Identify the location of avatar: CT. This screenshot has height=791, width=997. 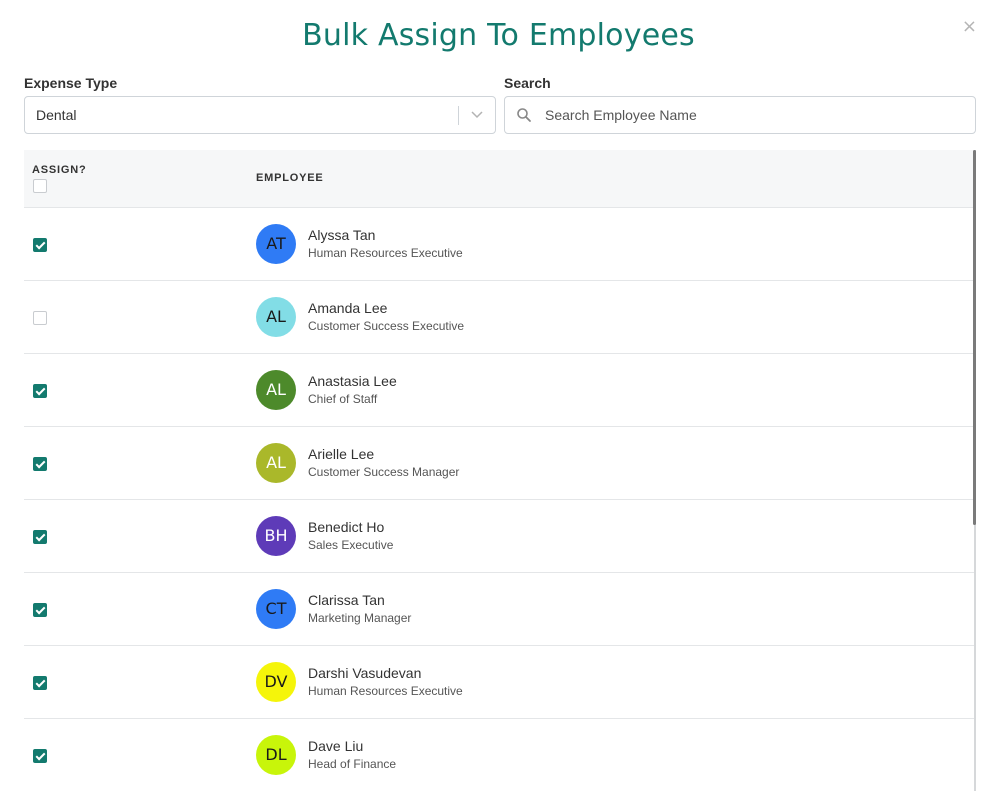
(276, 609).